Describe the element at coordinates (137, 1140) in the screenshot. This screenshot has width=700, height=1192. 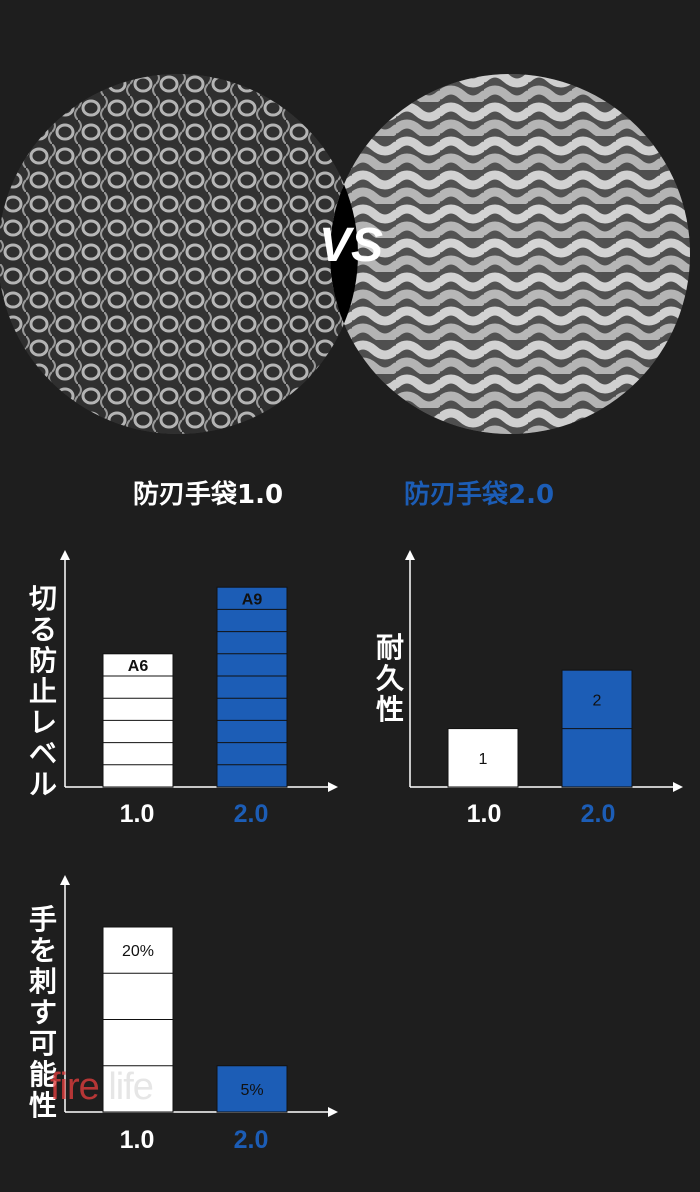
I see `chart-stab-xtick-1: 1.0` at that location.